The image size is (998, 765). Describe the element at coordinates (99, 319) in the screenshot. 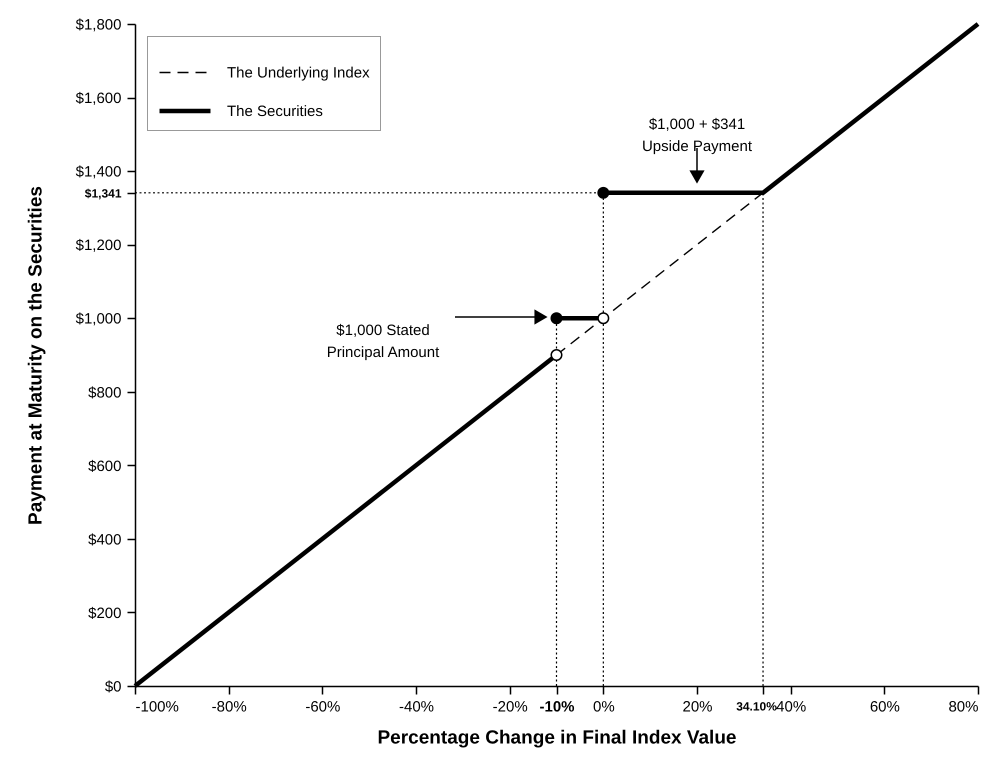

I see `y-tick-label: $1,000` at that location.